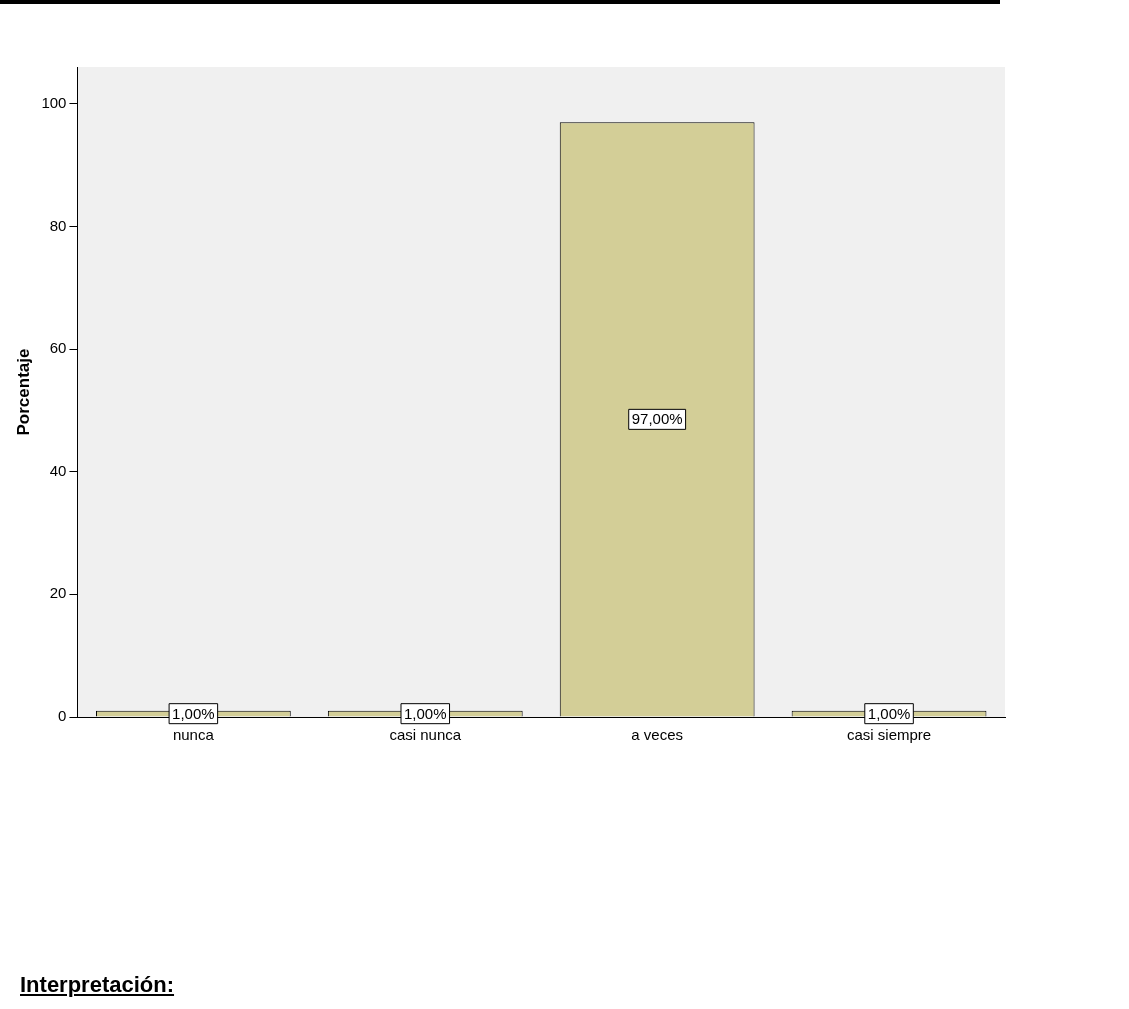  I want to click on x-tick-label: nunca, so click(193, 735).